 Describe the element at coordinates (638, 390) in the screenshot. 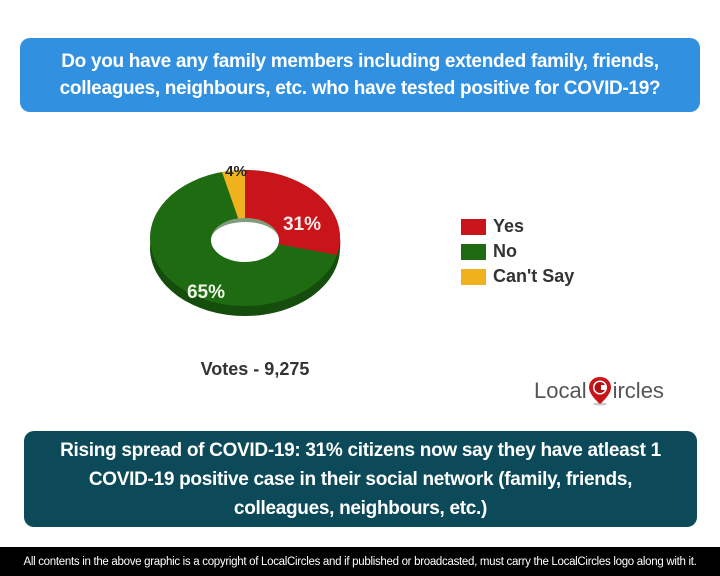

I see `logo-text-ircles: ircles` at that location.